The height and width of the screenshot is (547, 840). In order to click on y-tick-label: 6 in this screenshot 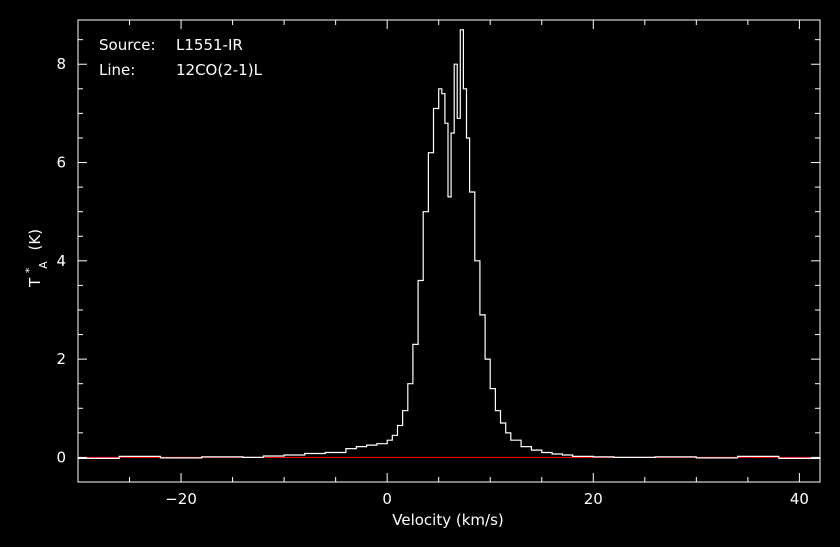, I will do `click(61, 163)`.